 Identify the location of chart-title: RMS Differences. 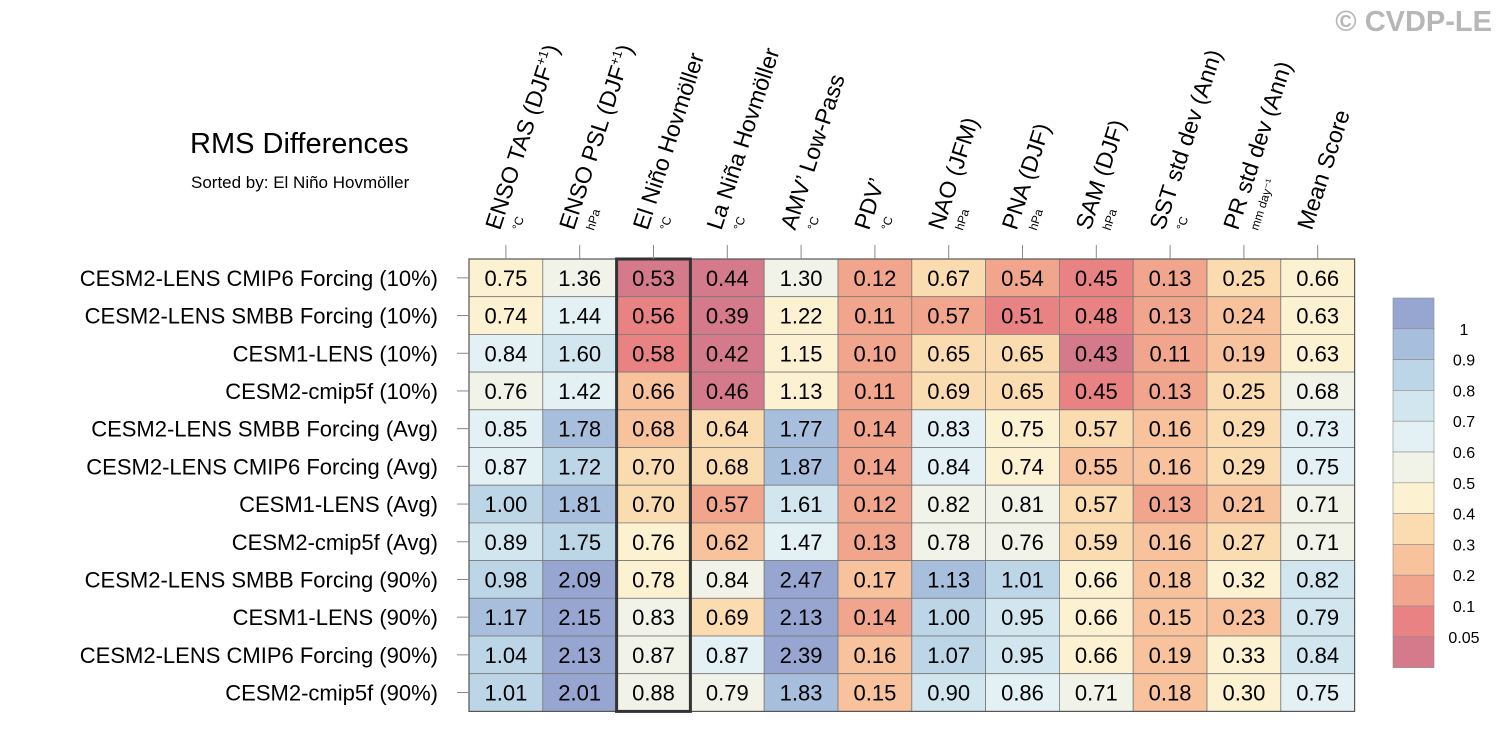
(299, 144).